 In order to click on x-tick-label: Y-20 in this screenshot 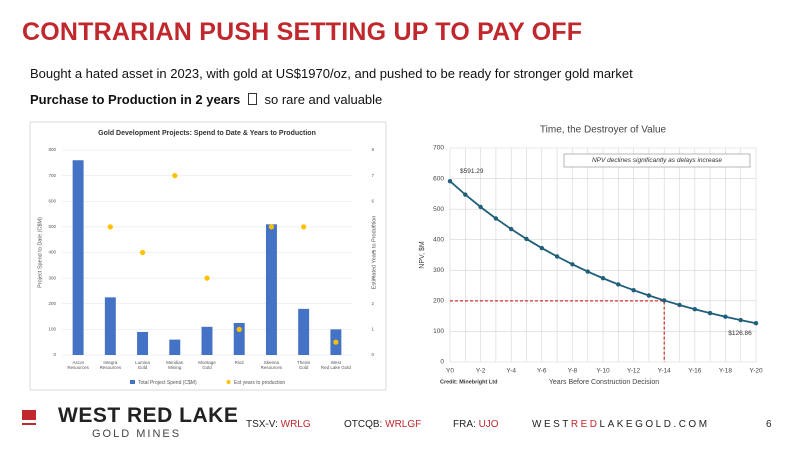, I will do `click(756, 371)`.